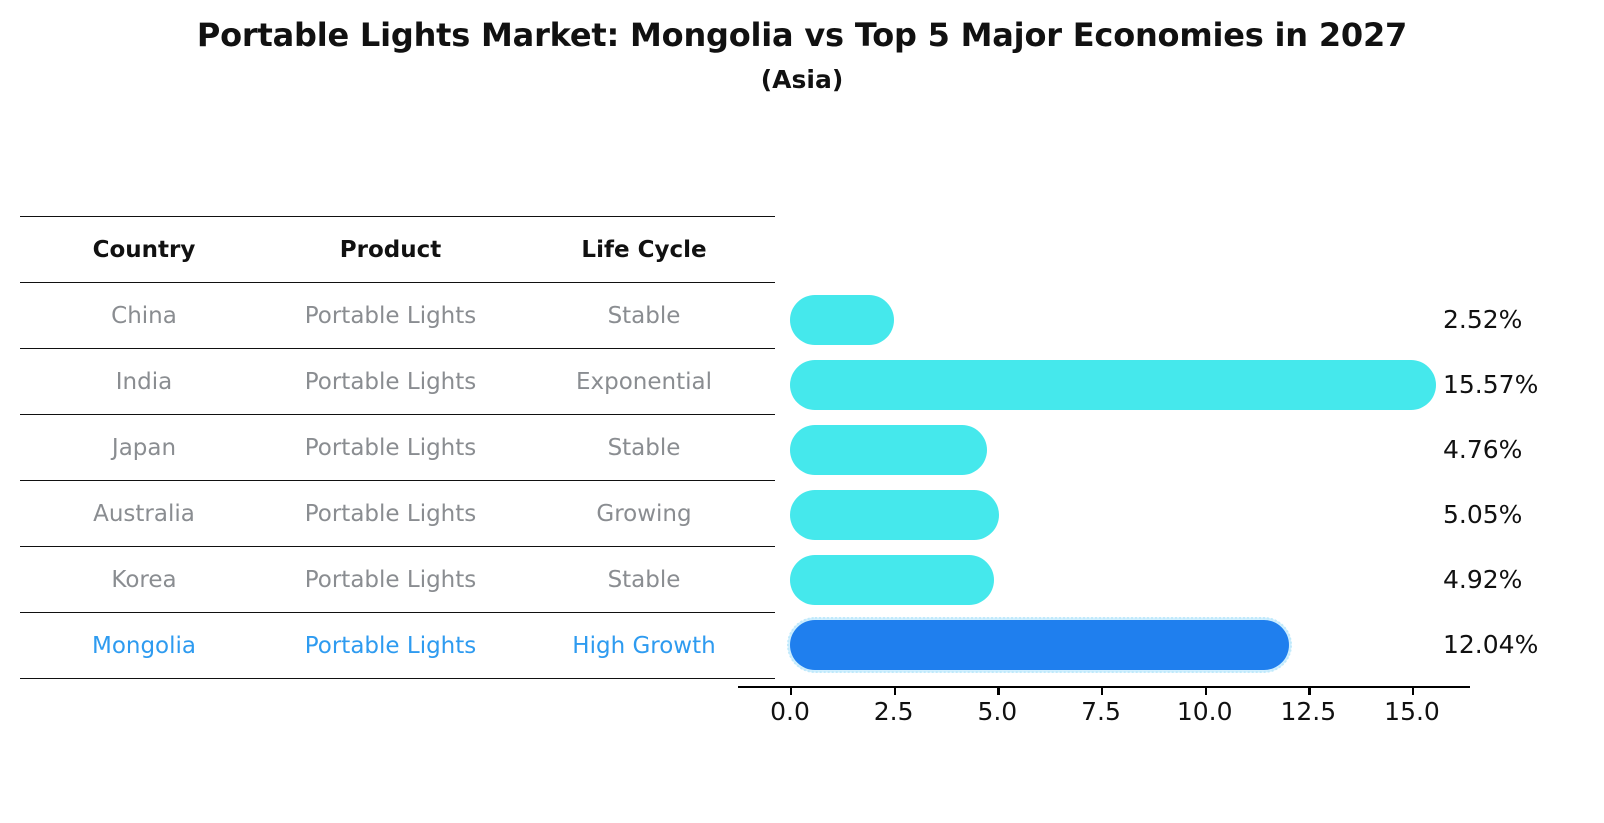  I want to click on bar-korea, so click(892, 580).